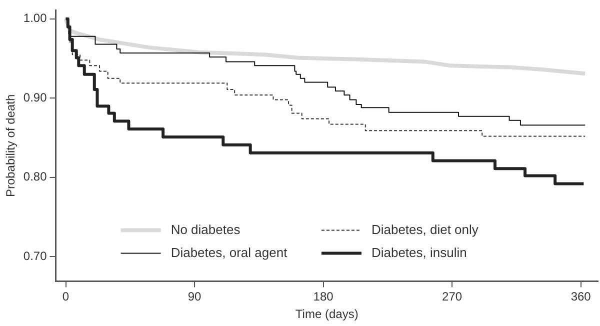 The image size is (600, 326). Describe the element at coordinates (323, 297) in the screenshot. I see `x-tick-label: 180` at that location.